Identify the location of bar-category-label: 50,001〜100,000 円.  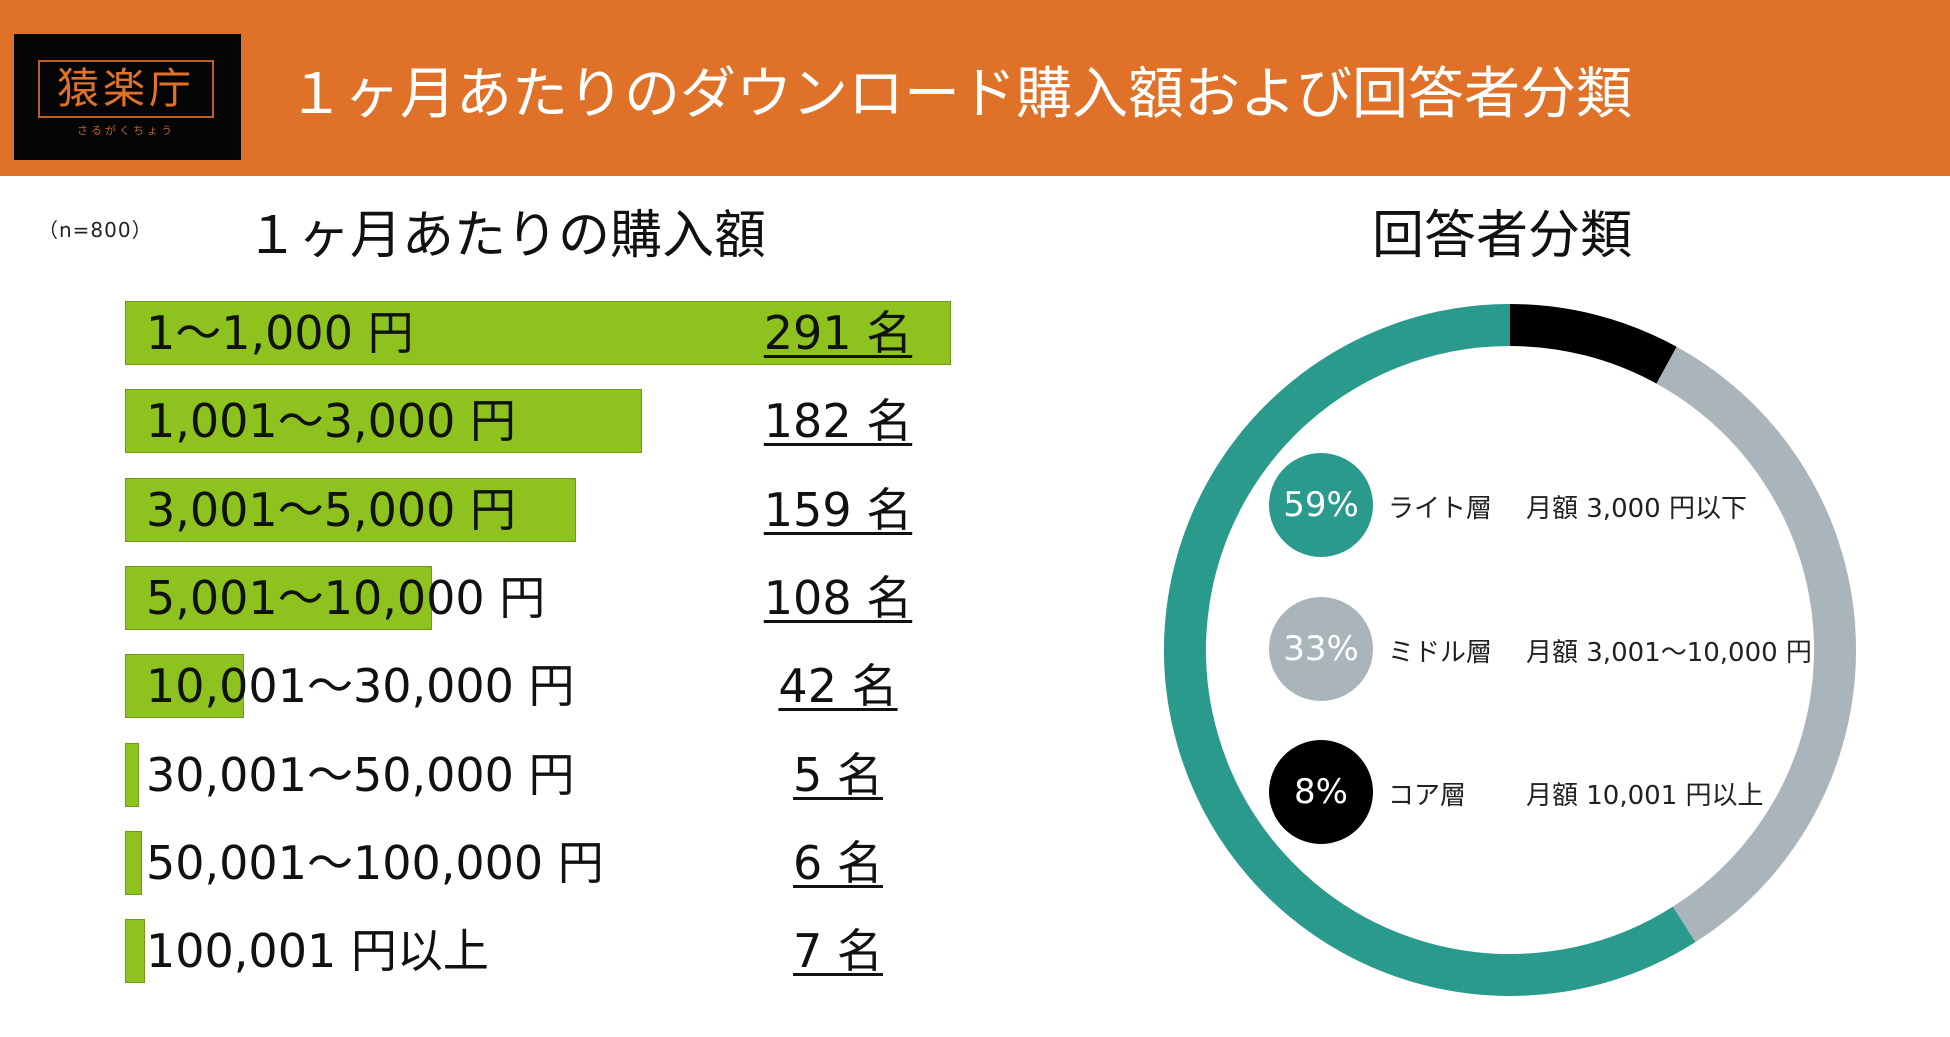
(375, 862).